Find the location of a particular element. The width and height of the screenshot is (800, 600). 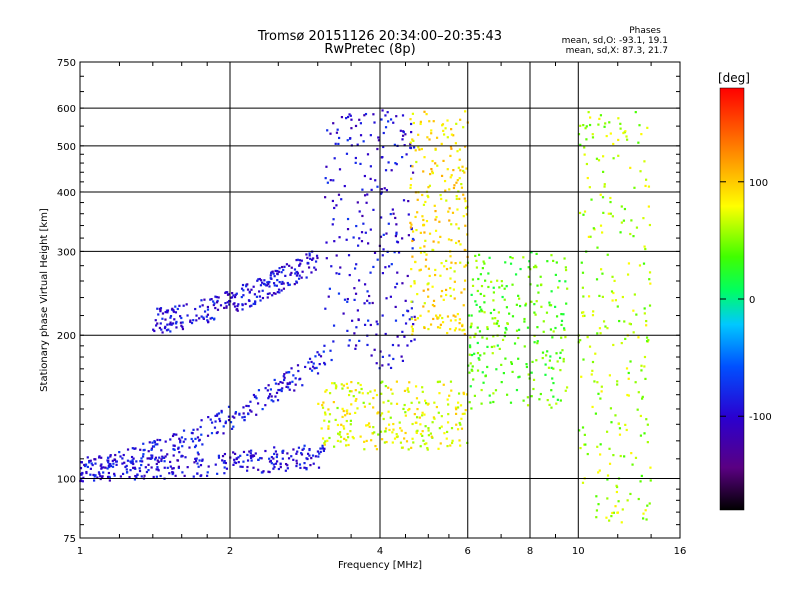

x-tick-label: 16 is located at coordinates (680, 551).